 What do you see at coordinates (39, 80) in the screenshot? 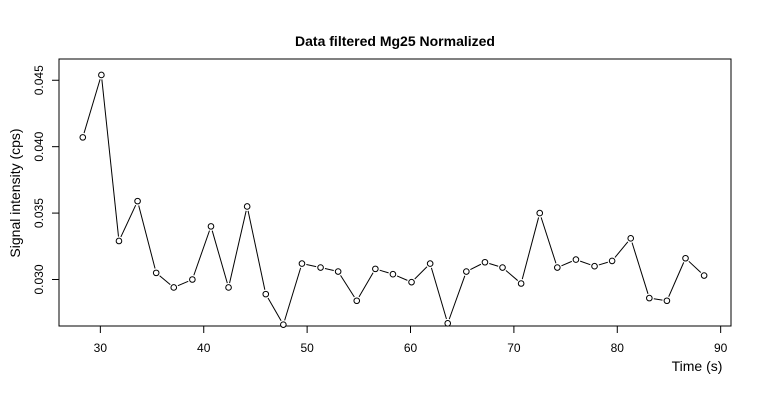
I see `y-tick-label: 0.045` at bounding box center [39, 80].